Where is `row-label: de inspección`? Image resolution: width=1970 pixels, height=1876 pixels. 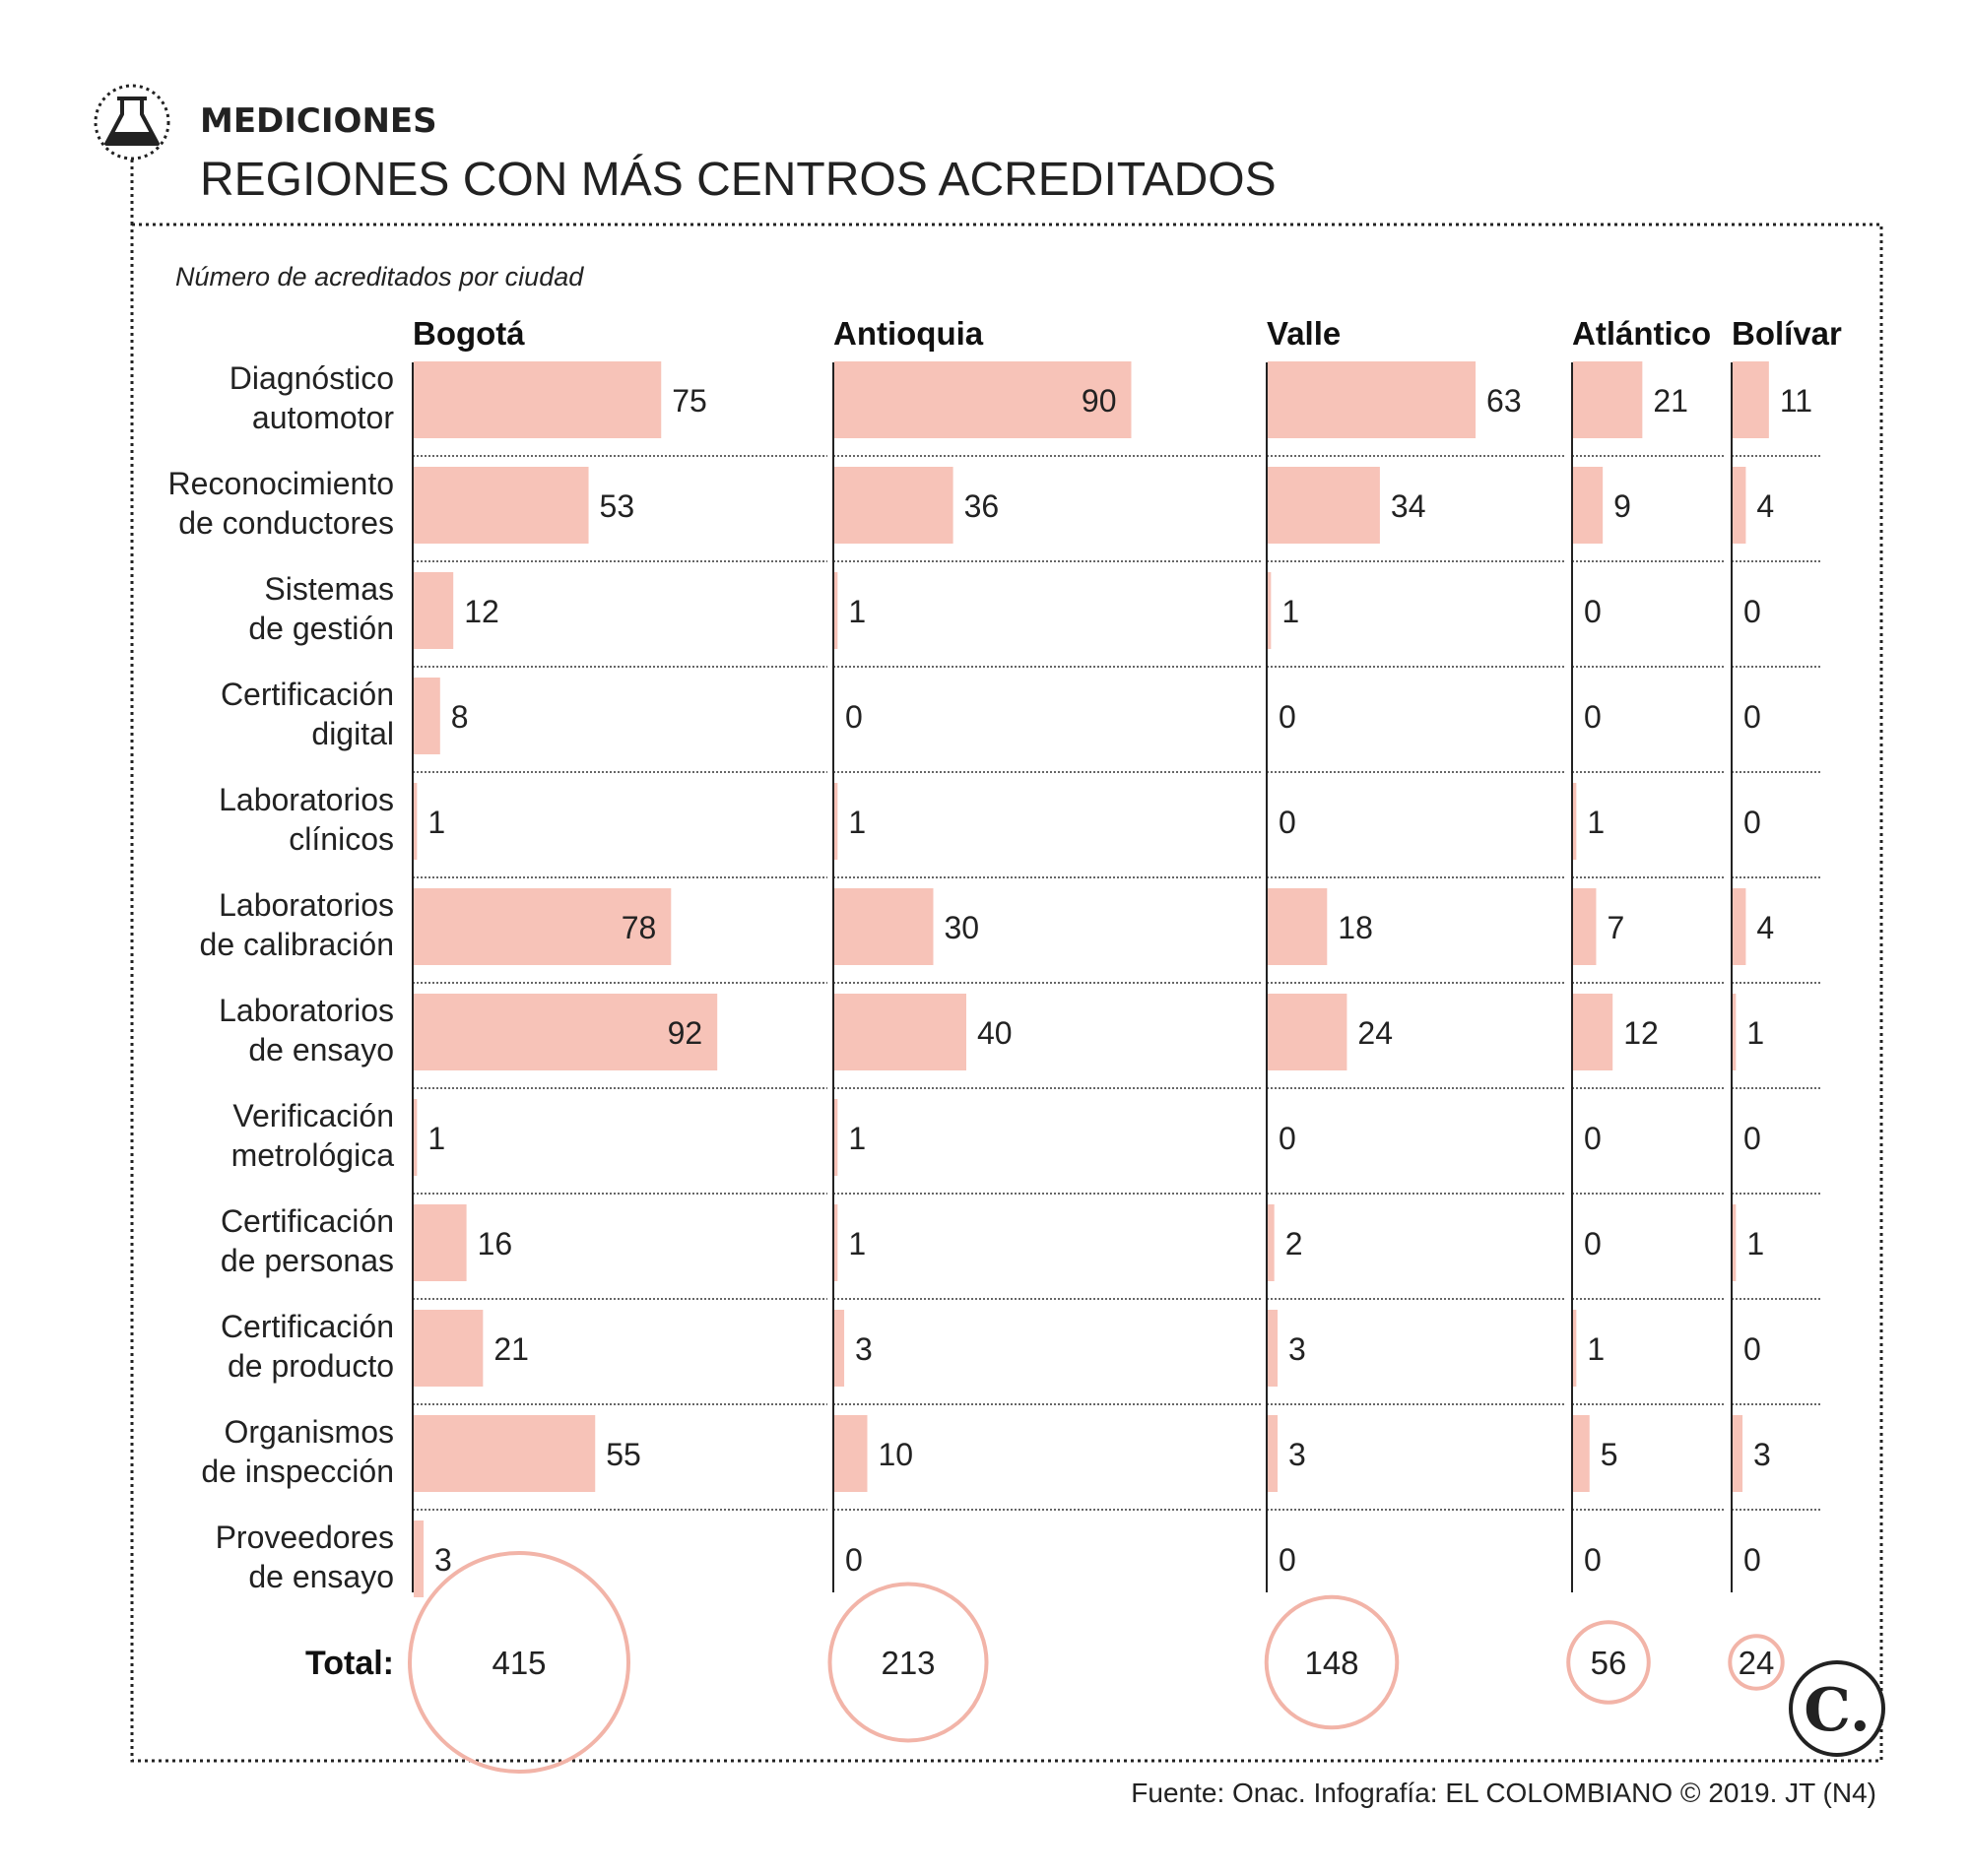
row-label: de inspección is located at coordinates (297, 1472).